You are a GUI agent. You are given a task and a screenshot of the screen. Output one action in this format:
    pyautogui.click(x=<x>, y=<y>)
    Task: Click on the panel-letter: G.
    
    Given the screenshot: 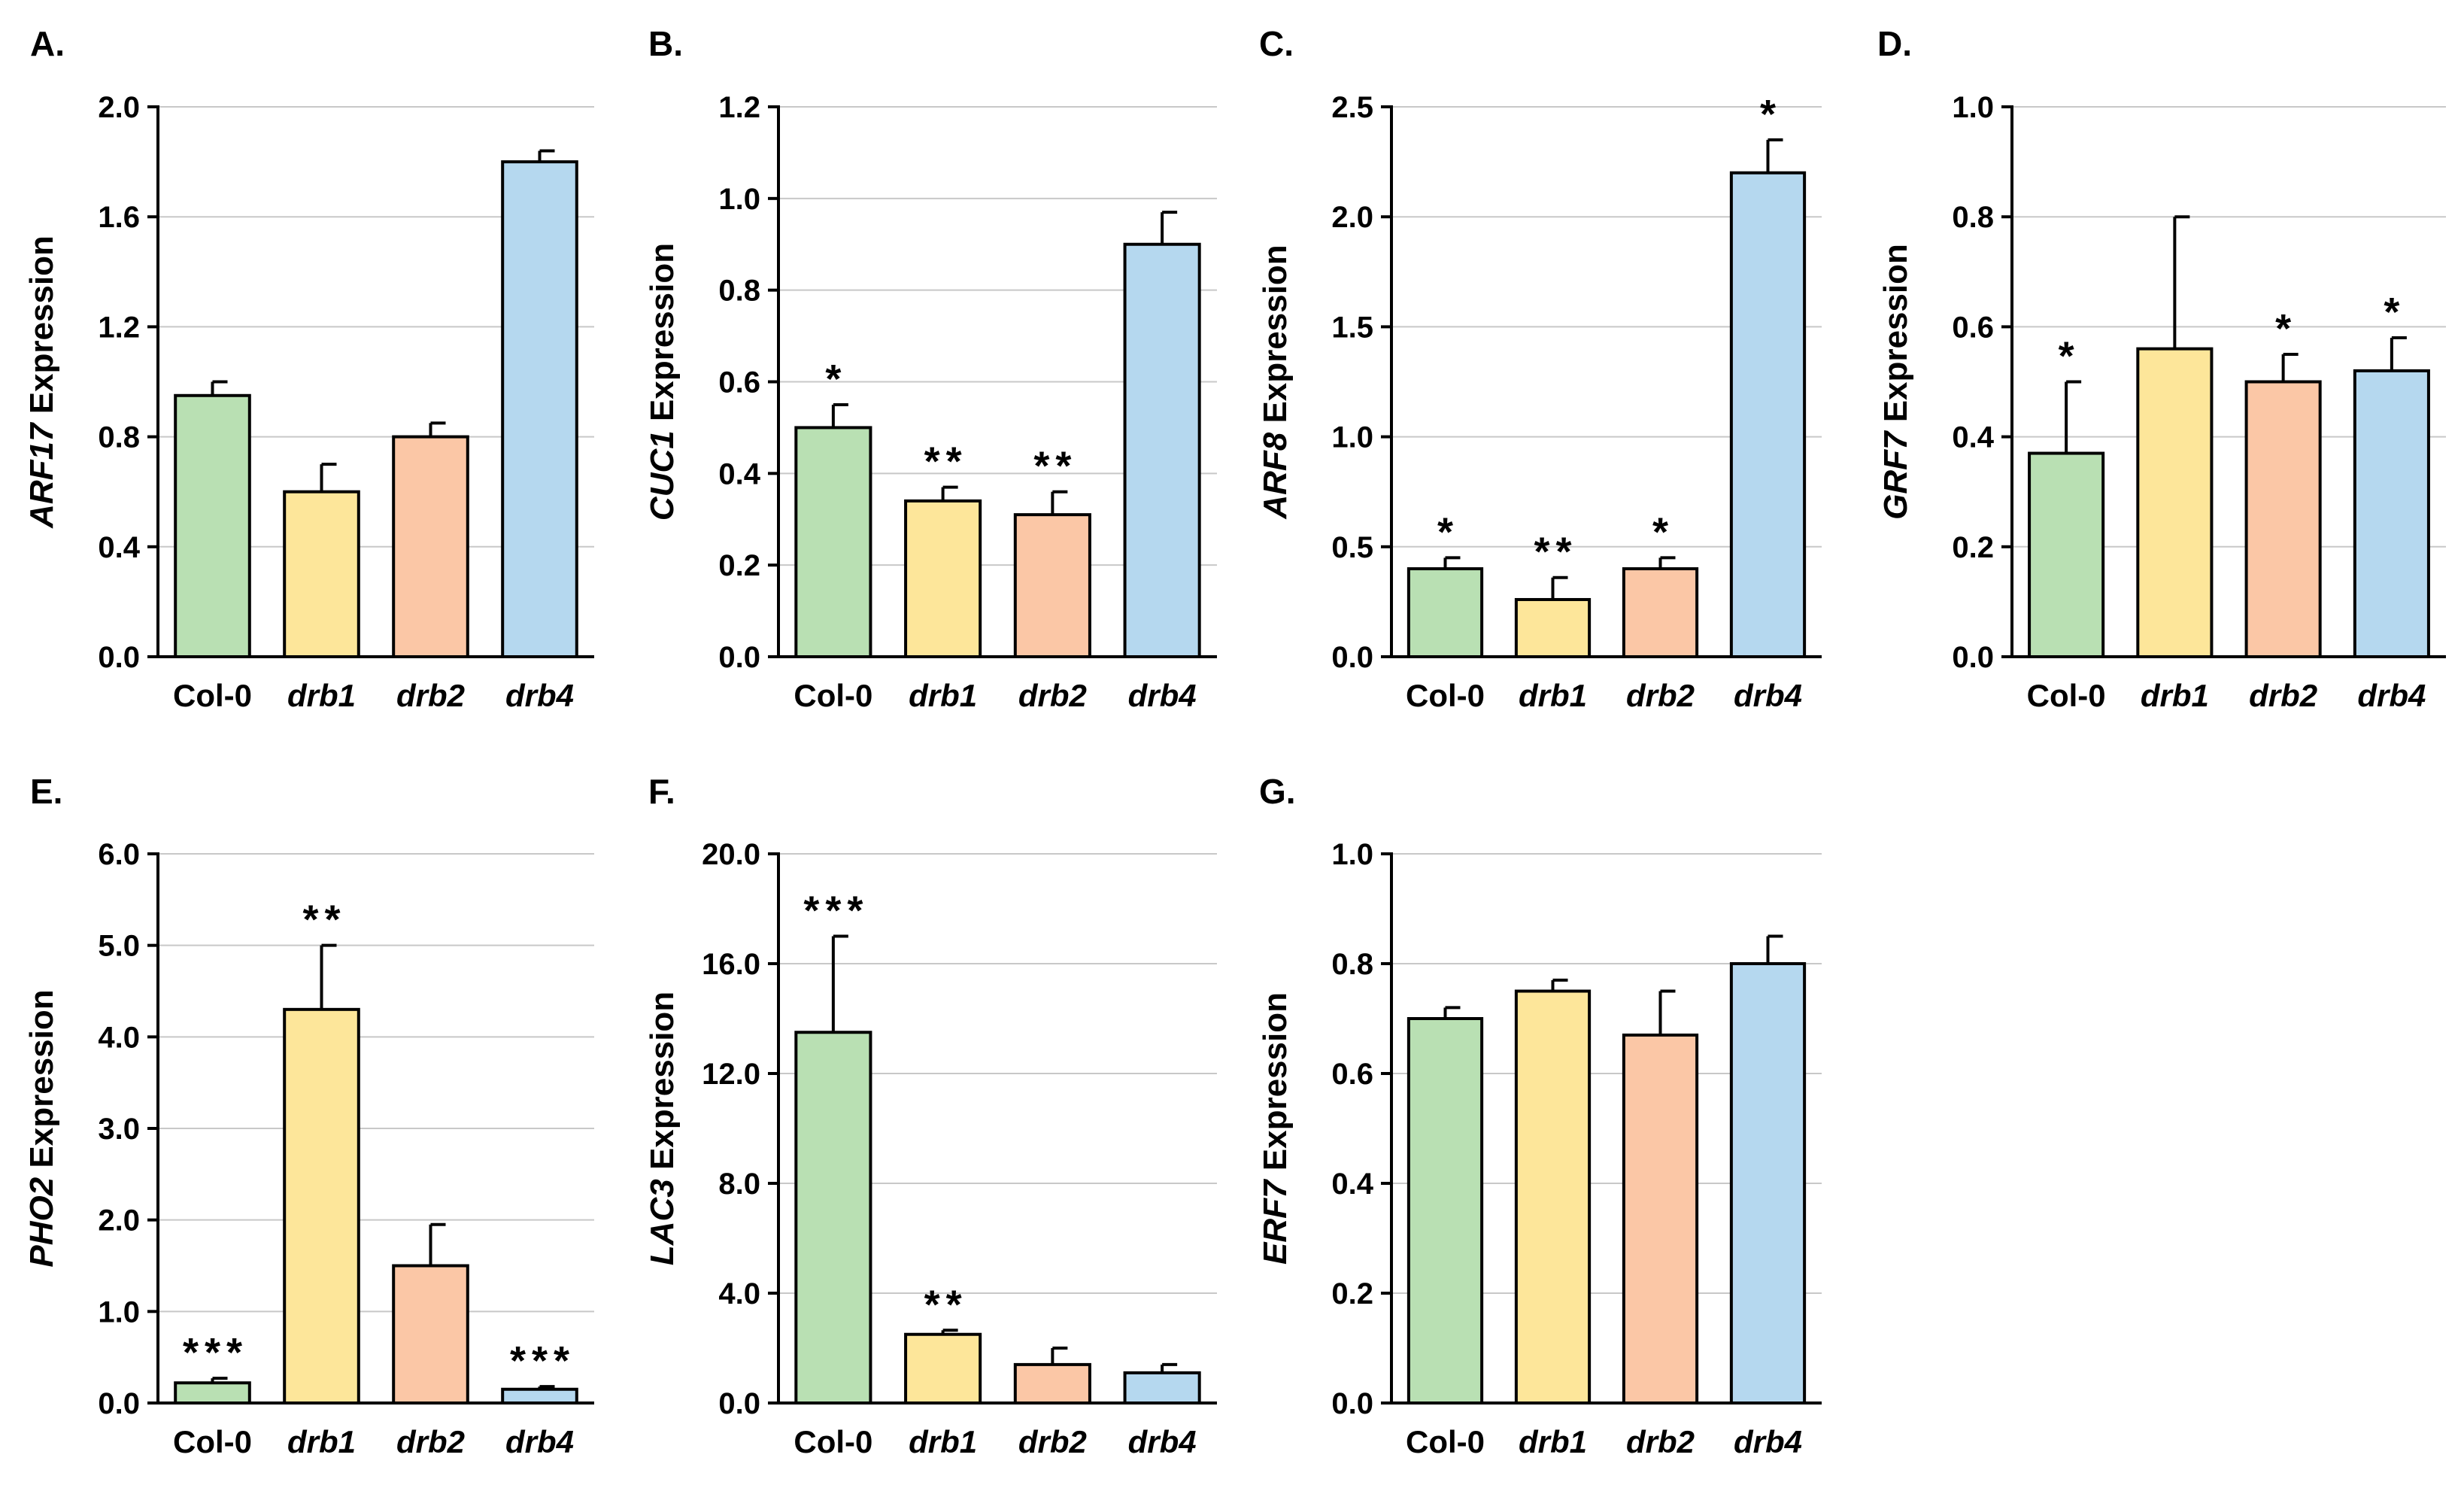 What is the action you would take?
    pyautogui.click(x=1277, y=791)
    